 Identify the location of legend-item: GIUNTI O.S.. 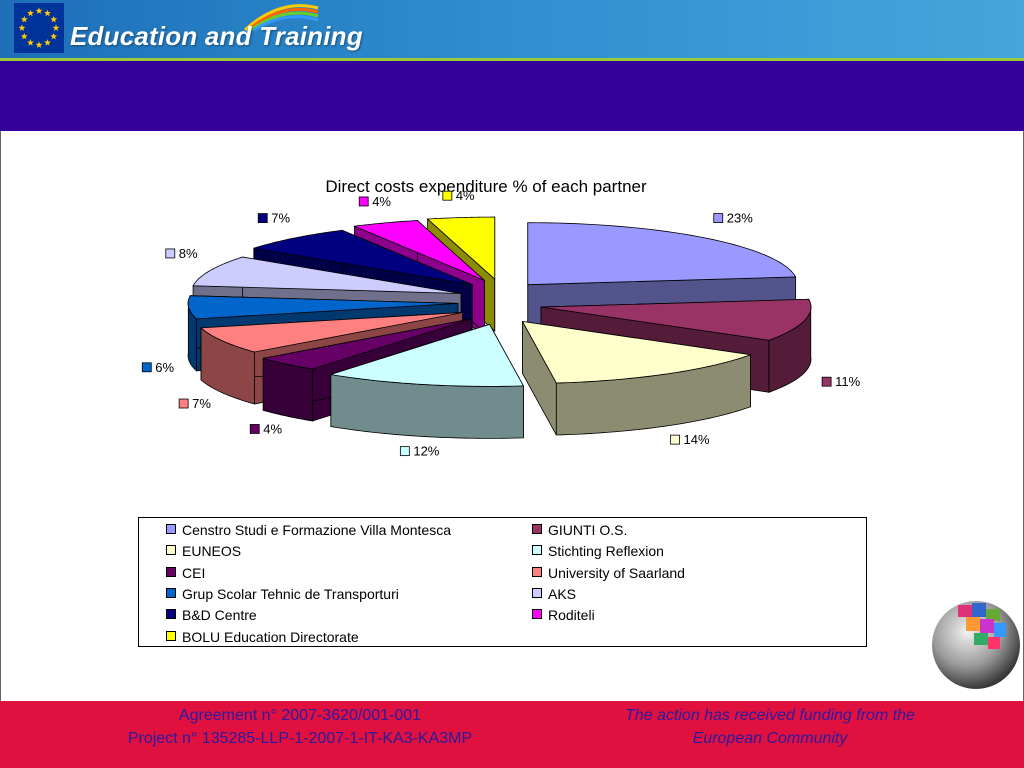
(579, 530).